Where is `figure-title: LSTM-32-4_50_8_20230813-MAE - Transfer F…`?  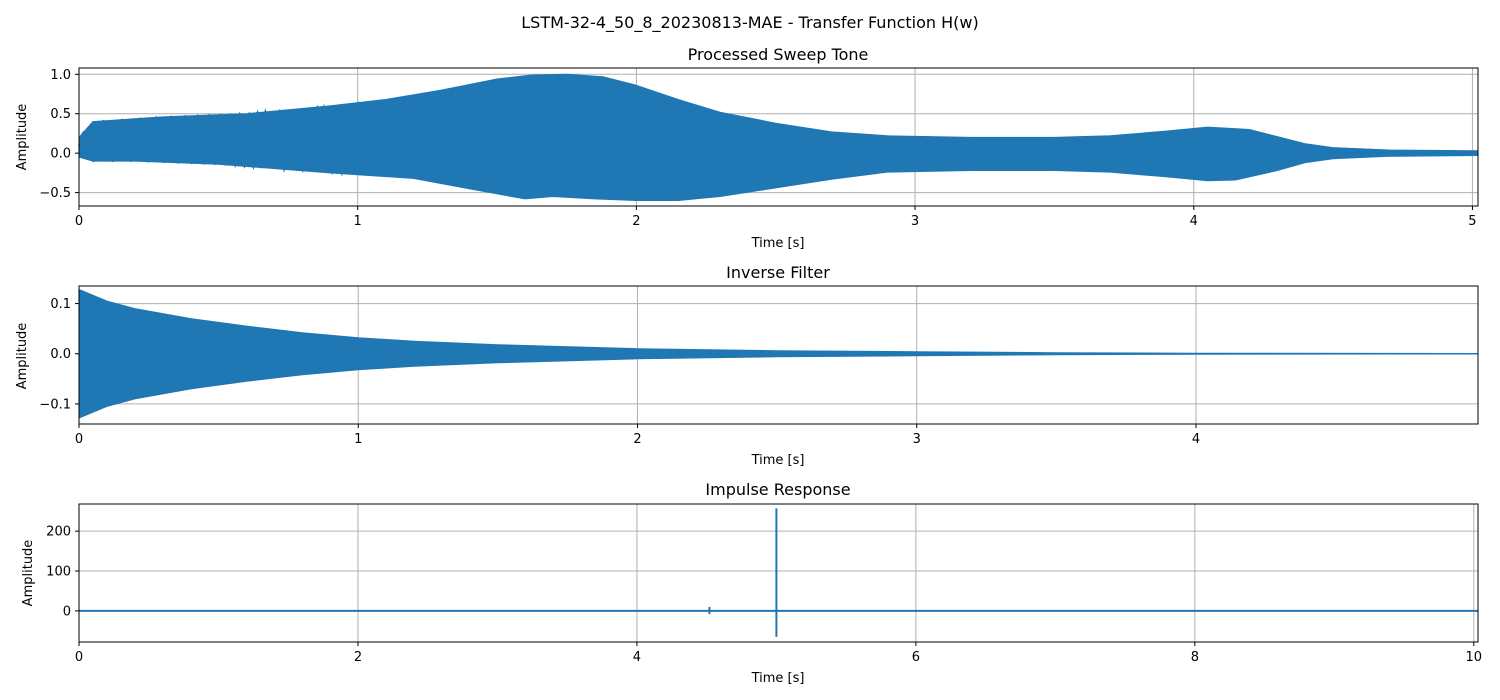
figure-title: LSTM-32-4_50_8_20230813-MAE - Transfer F… is located at coordinates (749, 23).